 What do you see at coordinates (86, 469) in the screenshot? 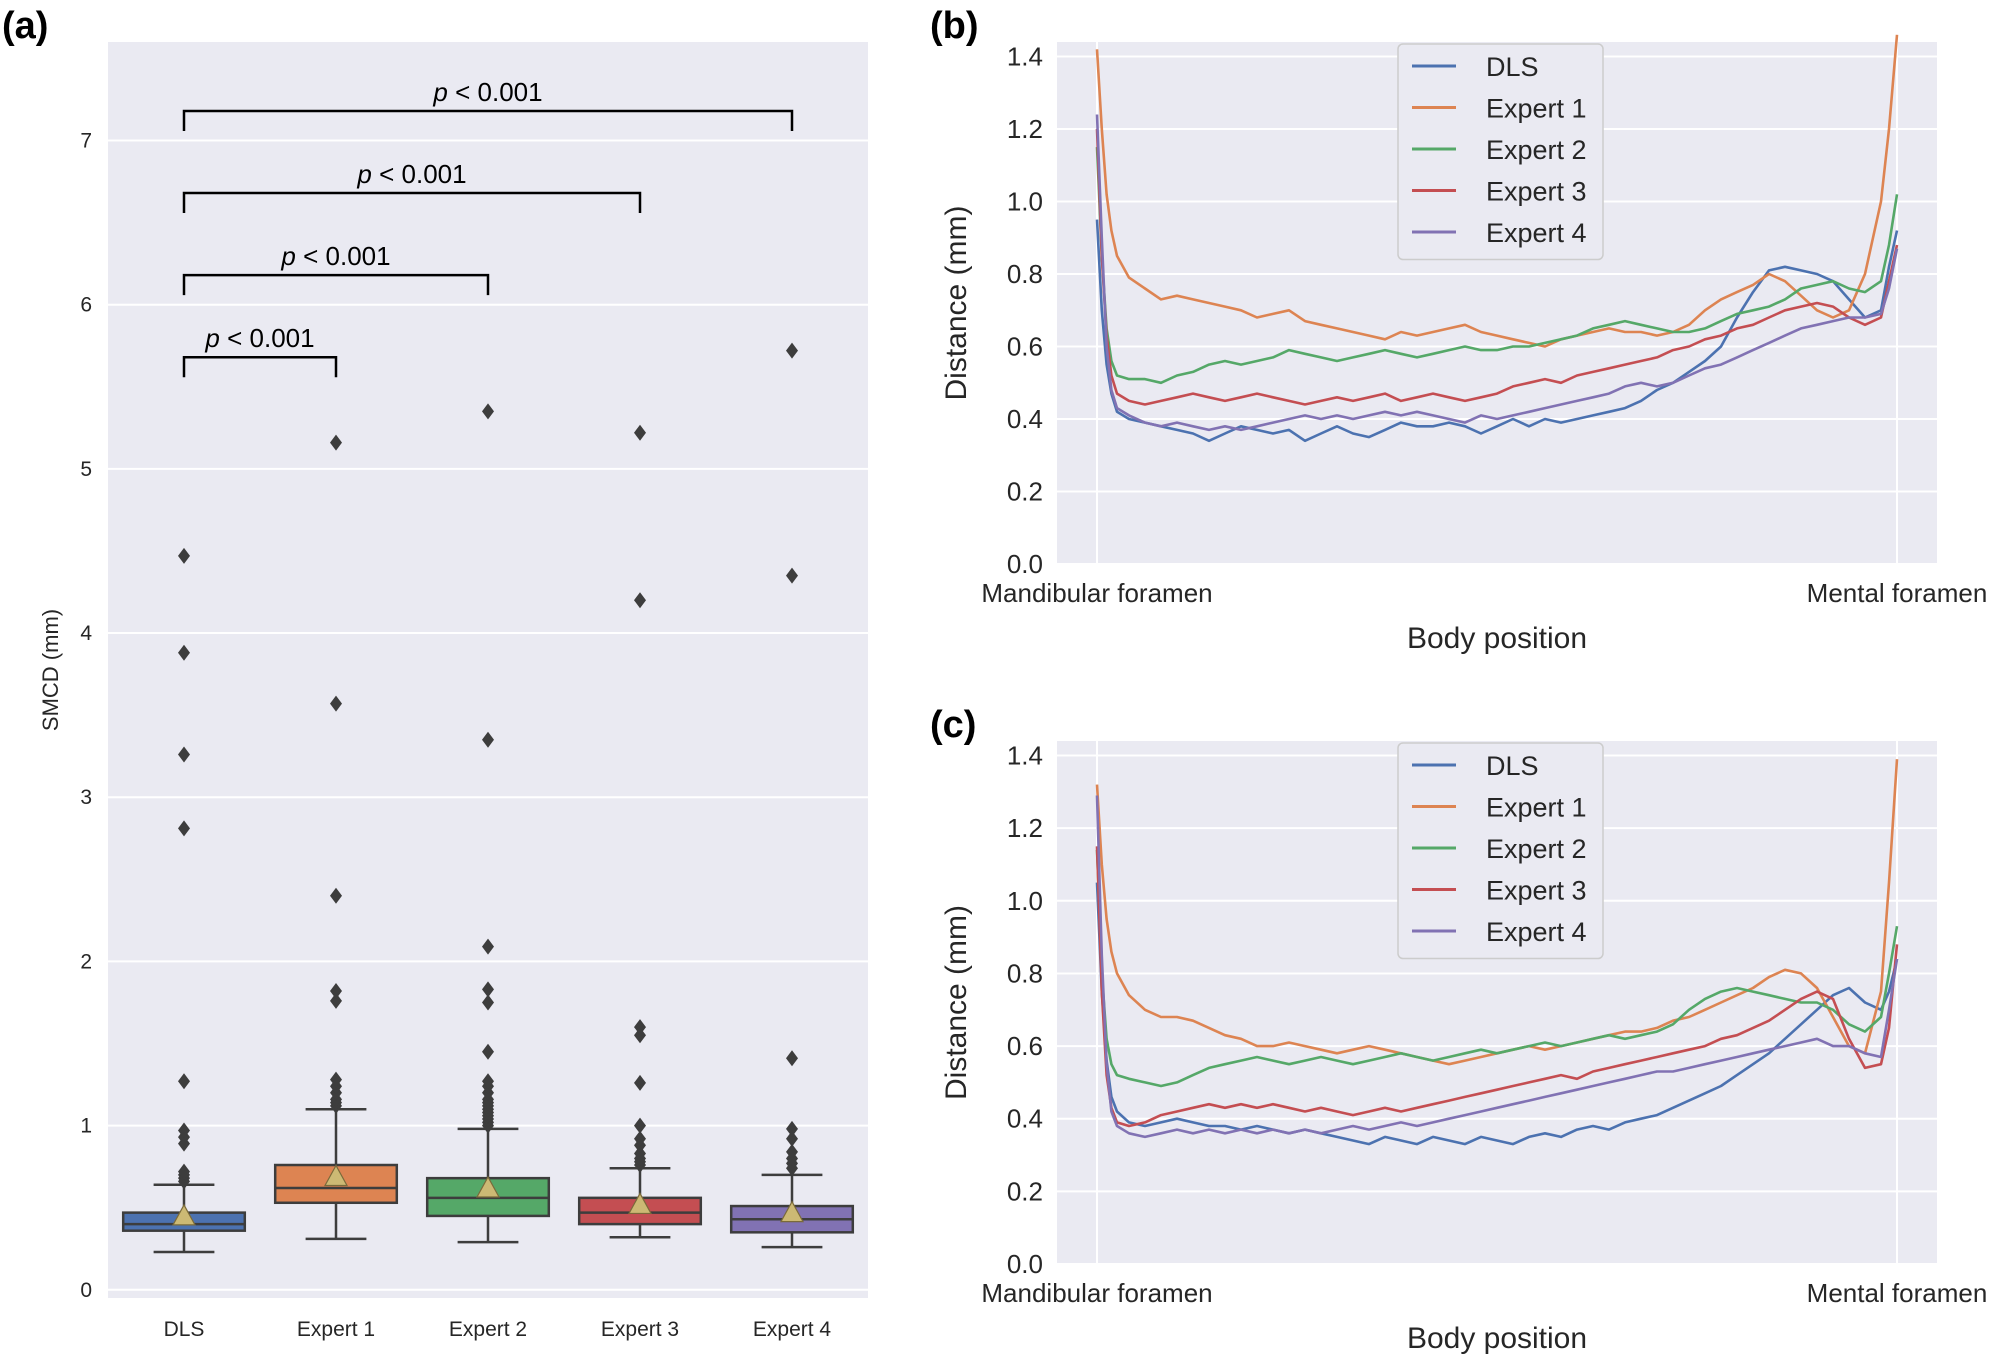
I see `a-y-tick-label: 5` at bounding box center [86, 469].